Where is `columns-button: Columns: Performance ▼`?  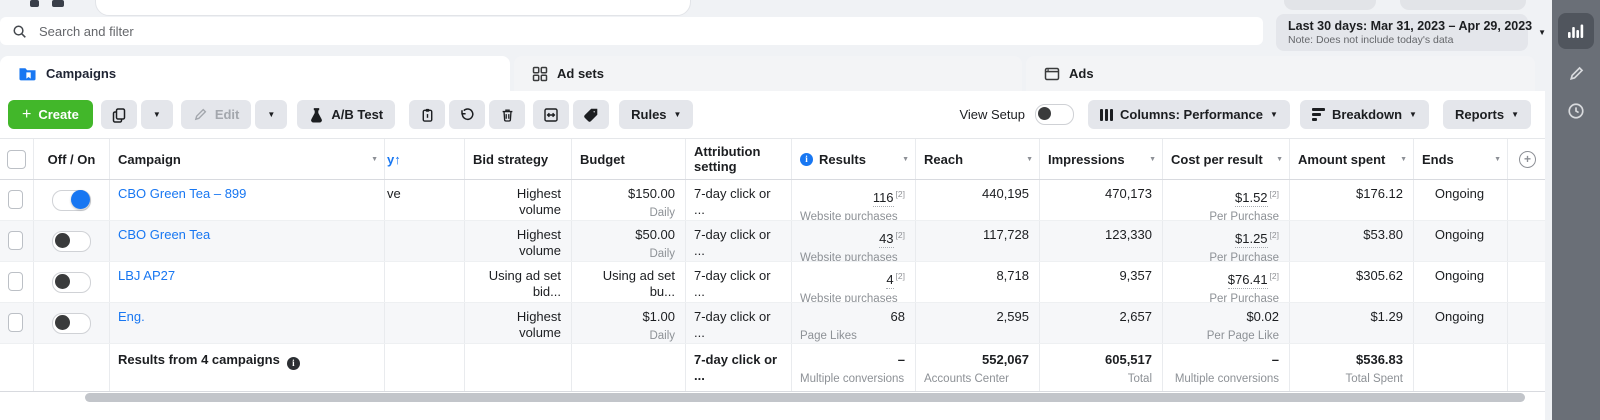 columns-button: Columns: Performance ▼ is located at coordinates (1188, 114).